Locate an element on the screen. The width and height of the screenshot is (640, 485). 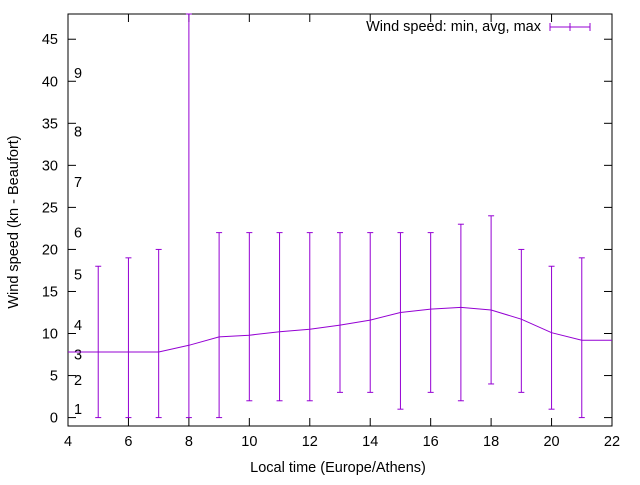
x-tick-label: 20 is located at coordinates (551, 442).